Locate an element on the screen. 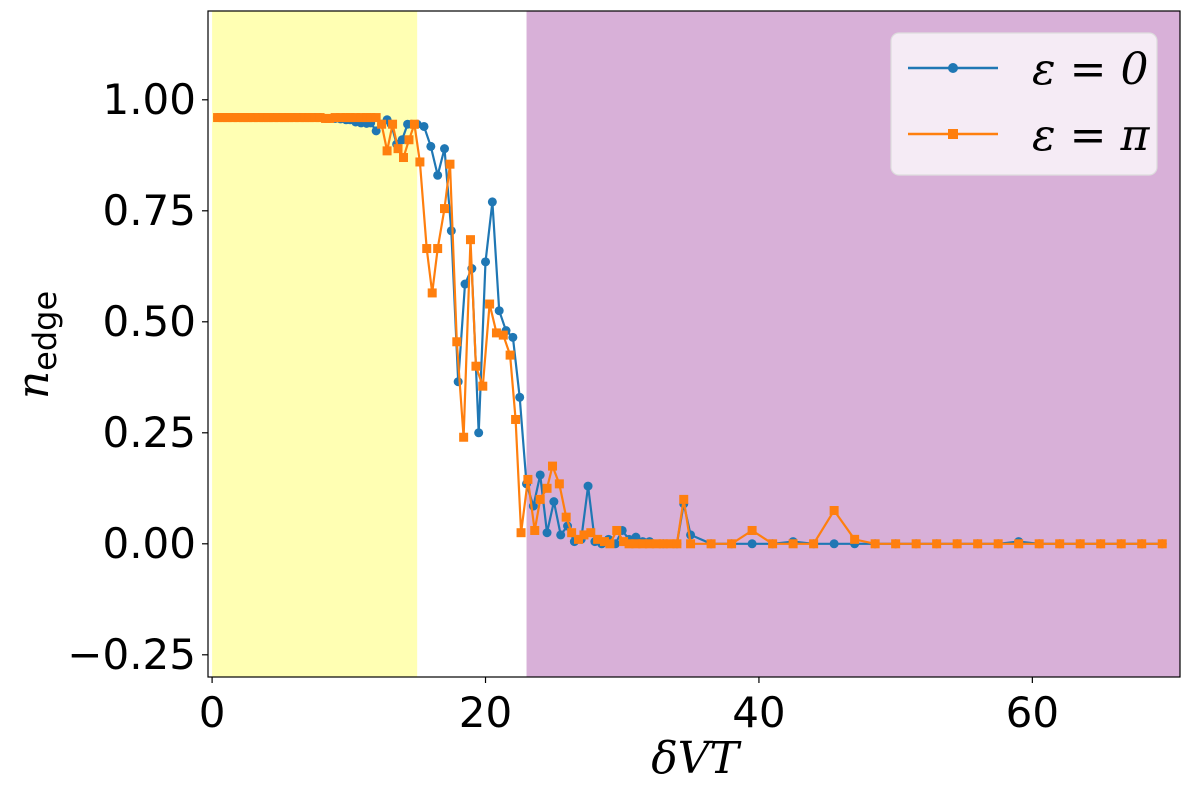 This screenshot has width=1189, height=790. legend-label-eps-pi: ε = π is located at coordinates (1091, 135).